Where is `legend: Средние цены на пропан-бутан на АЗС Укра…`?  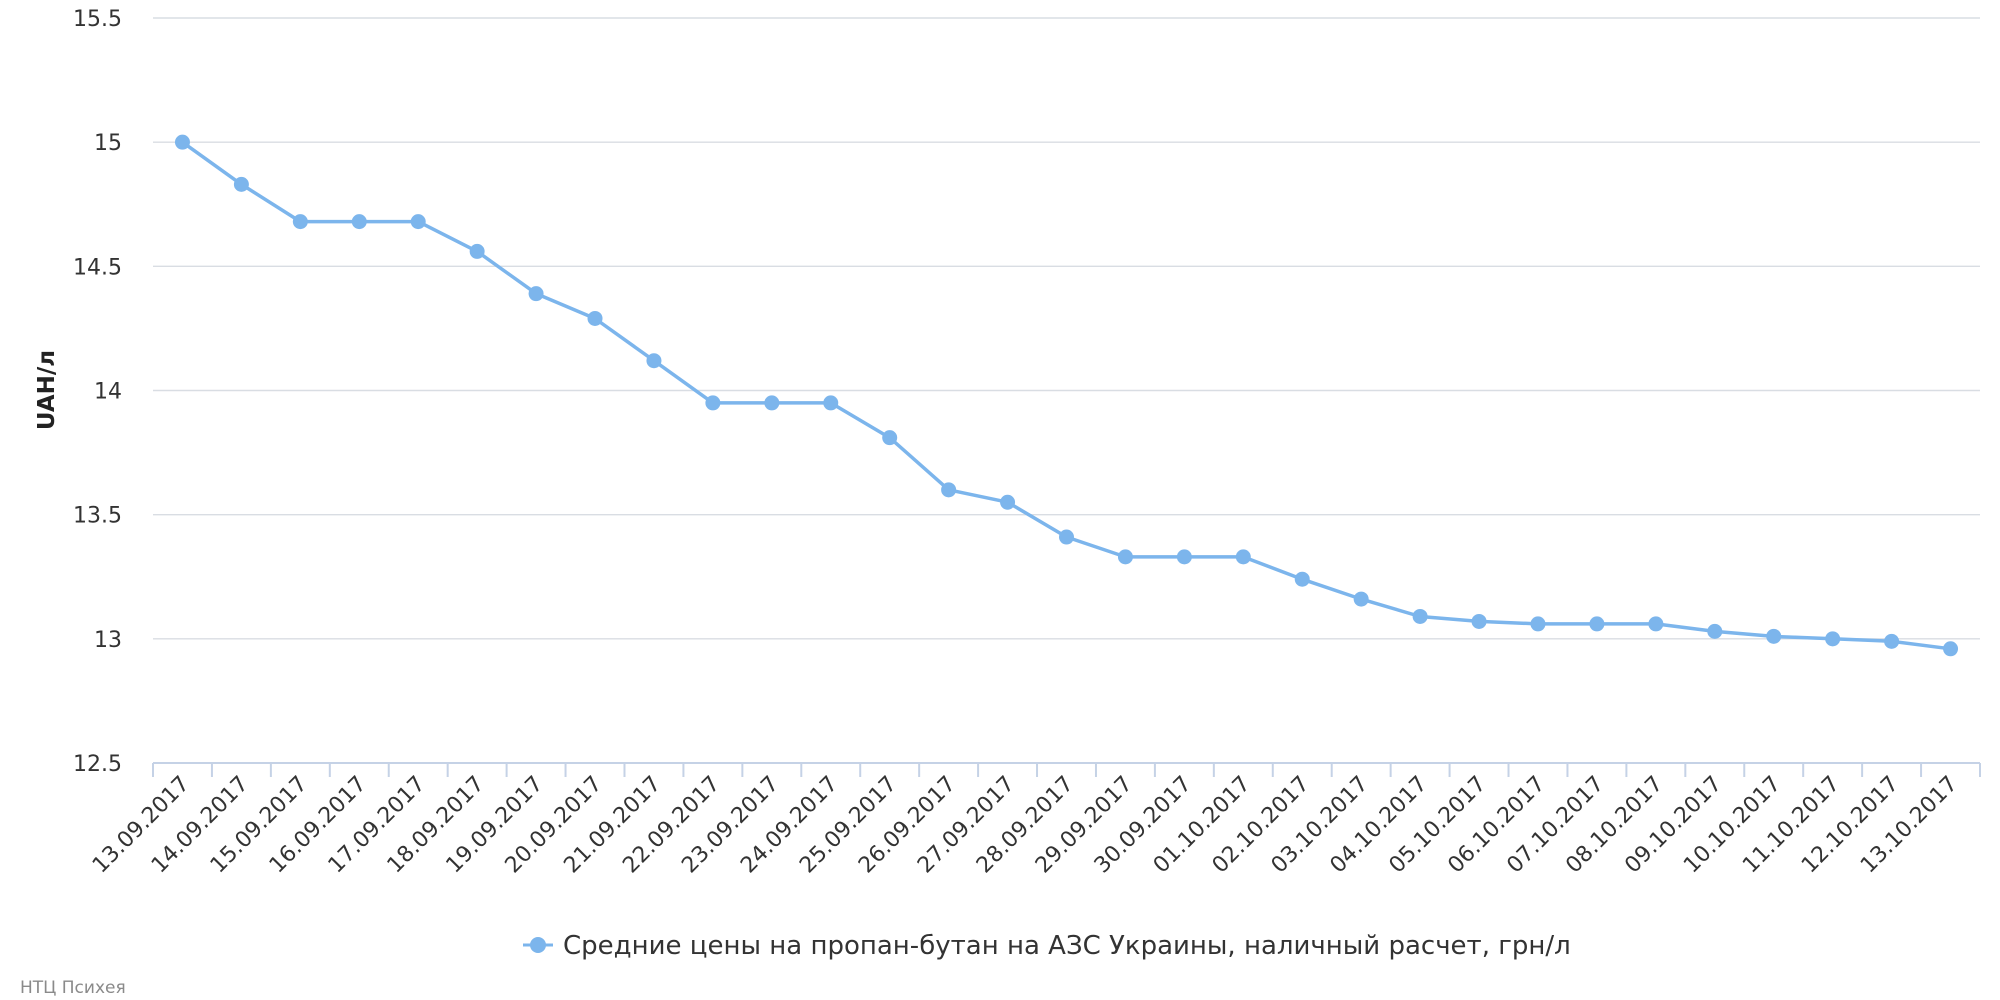
legend: Средние цены на пропан-бутан на АЗС Укра… is located at coordinates (1047, 946).